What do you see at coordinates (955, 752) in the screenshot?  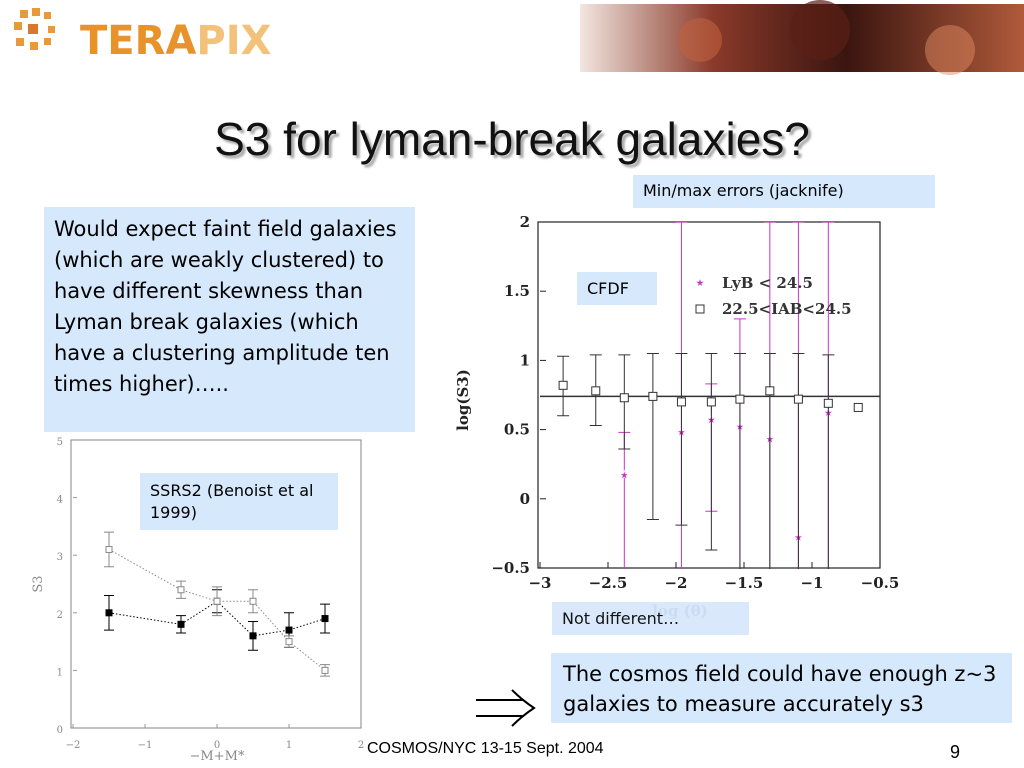 I see `page-number: 9` at bounding box center [955, 752].